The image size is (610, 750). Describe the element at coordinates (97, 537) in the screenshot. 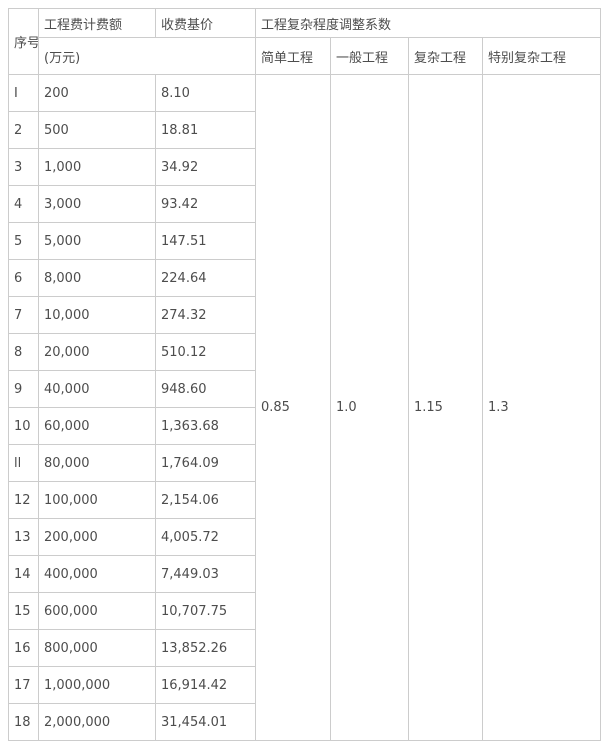

I see `fee-amount-cell: 200,000` at that location.